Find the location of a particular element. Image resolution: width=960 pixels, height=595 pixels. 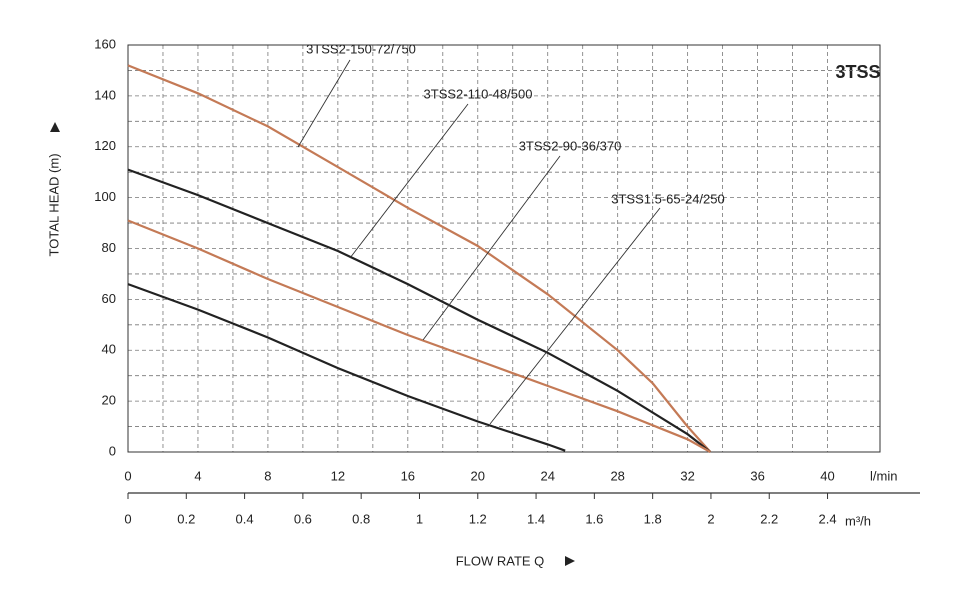

x2-tick-label: 1.4 is located at coordinates (536, 518).